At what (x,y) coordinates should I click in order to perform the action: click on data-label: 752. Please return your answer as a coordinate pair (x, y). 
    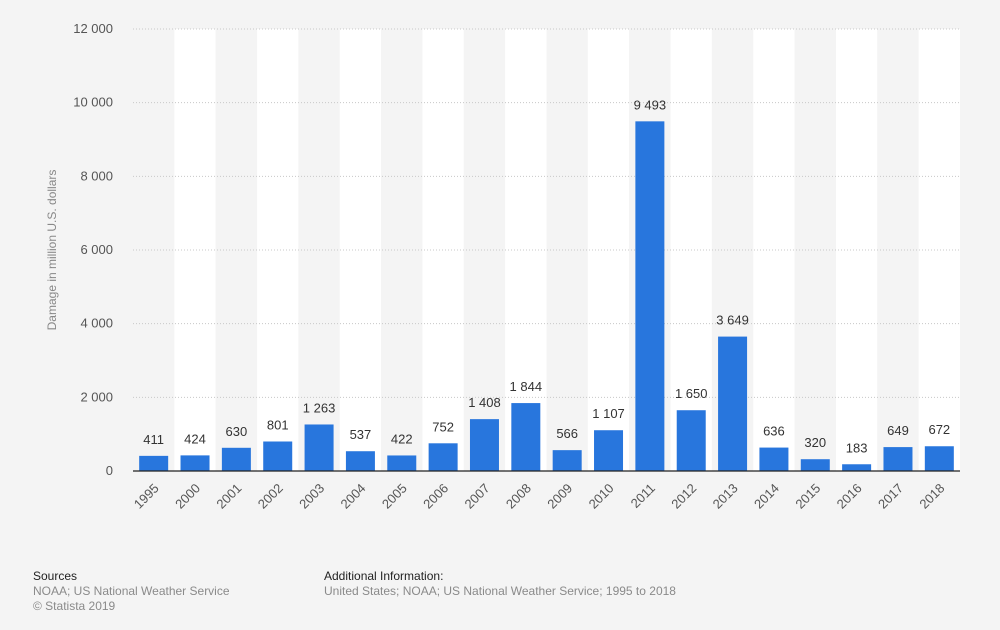
    Looking at the image, I should click on (443, 426).